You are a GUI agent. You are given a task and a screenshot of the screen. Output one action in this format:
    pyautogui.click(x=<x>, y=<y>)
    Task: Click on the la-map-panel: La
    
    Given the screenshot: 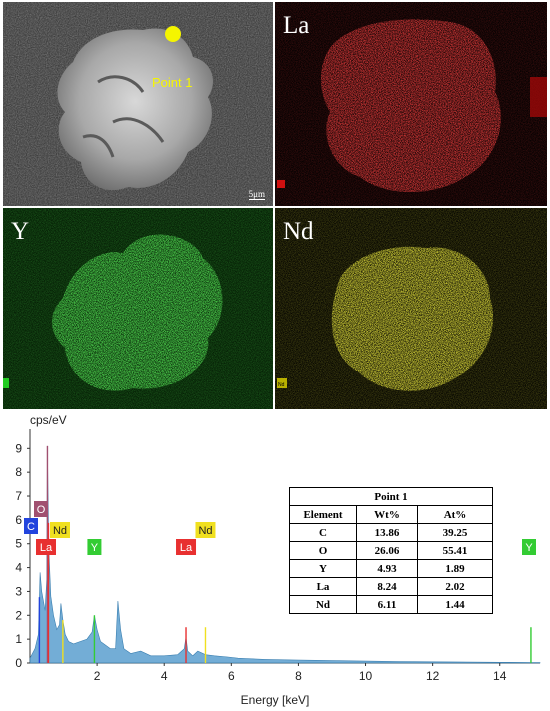 What is the action you would take?
    pyautogui.click(x=411, y=104)
    